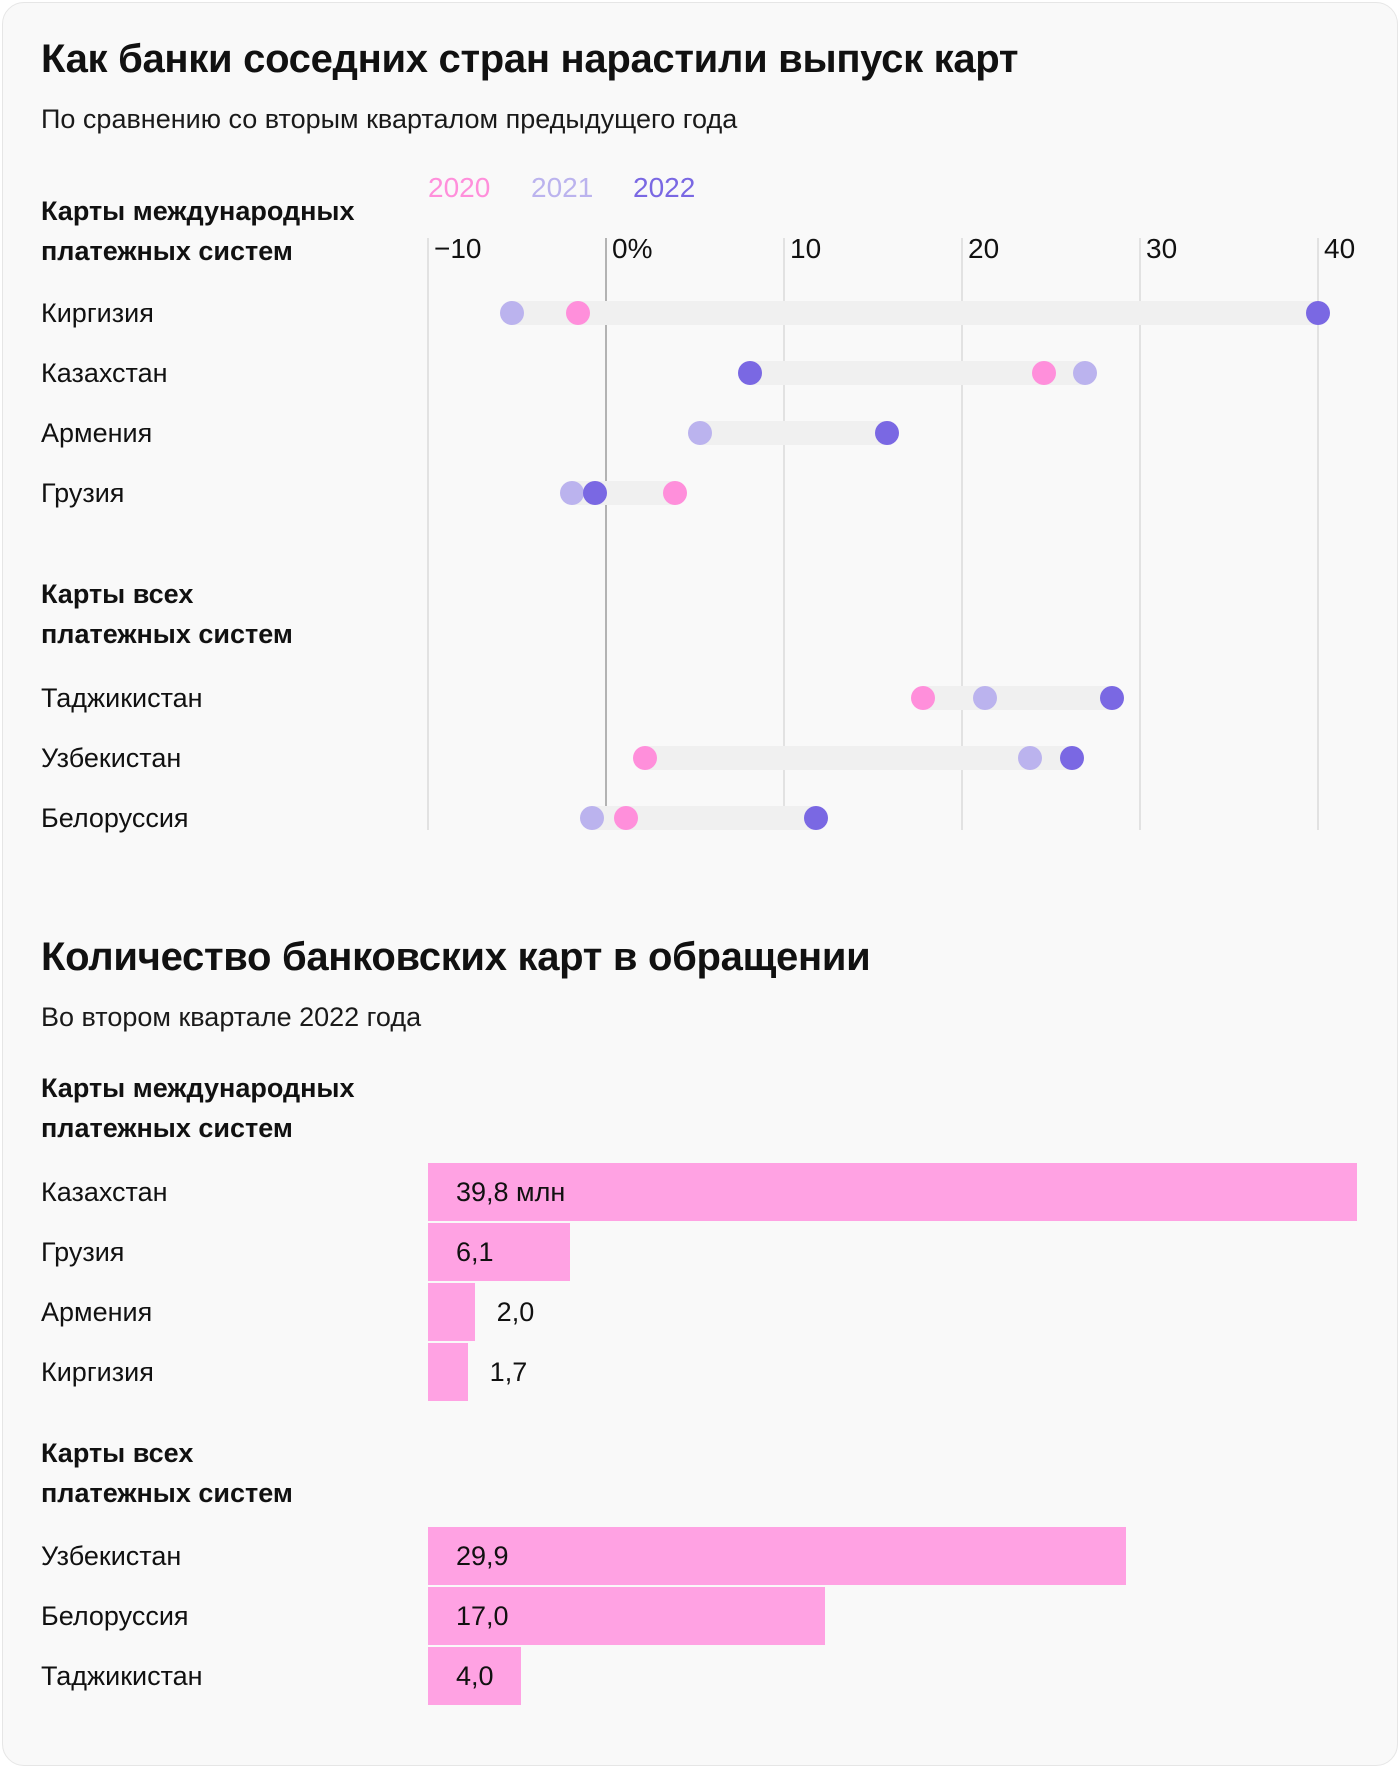  Describe the element at coordinates (984, 248) in the screenshot. I see `x-tick-label: 20` at that location.